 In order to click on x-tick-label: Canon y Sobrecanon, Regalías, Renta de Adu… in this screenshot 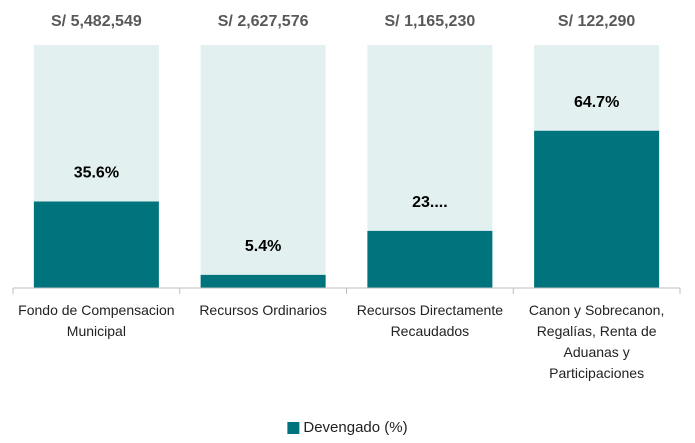, I will do `click(596, 341)`.